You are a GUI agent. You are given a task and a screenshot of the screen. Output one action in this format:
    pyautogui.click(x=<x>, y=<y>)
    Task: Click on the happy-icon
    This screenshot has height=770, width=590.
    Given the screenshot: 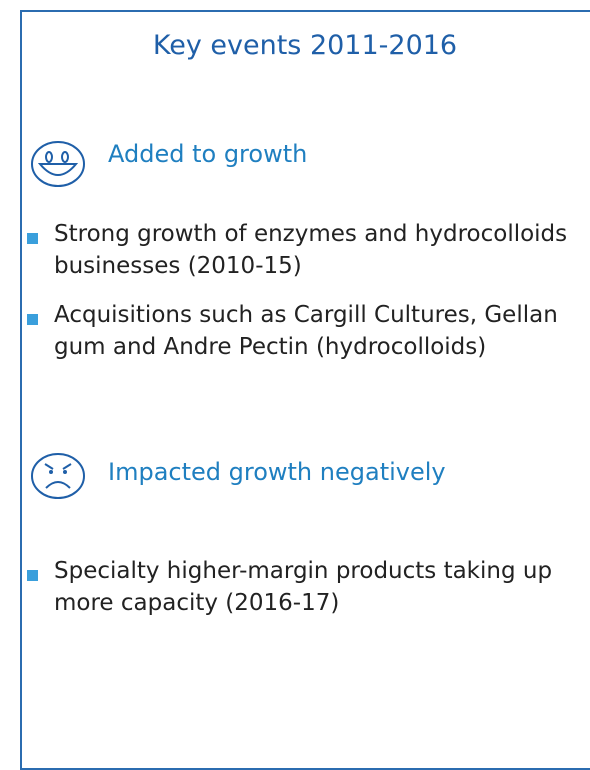 What is the action you would take?
    pyautogui.click(x=58, y=164)
    